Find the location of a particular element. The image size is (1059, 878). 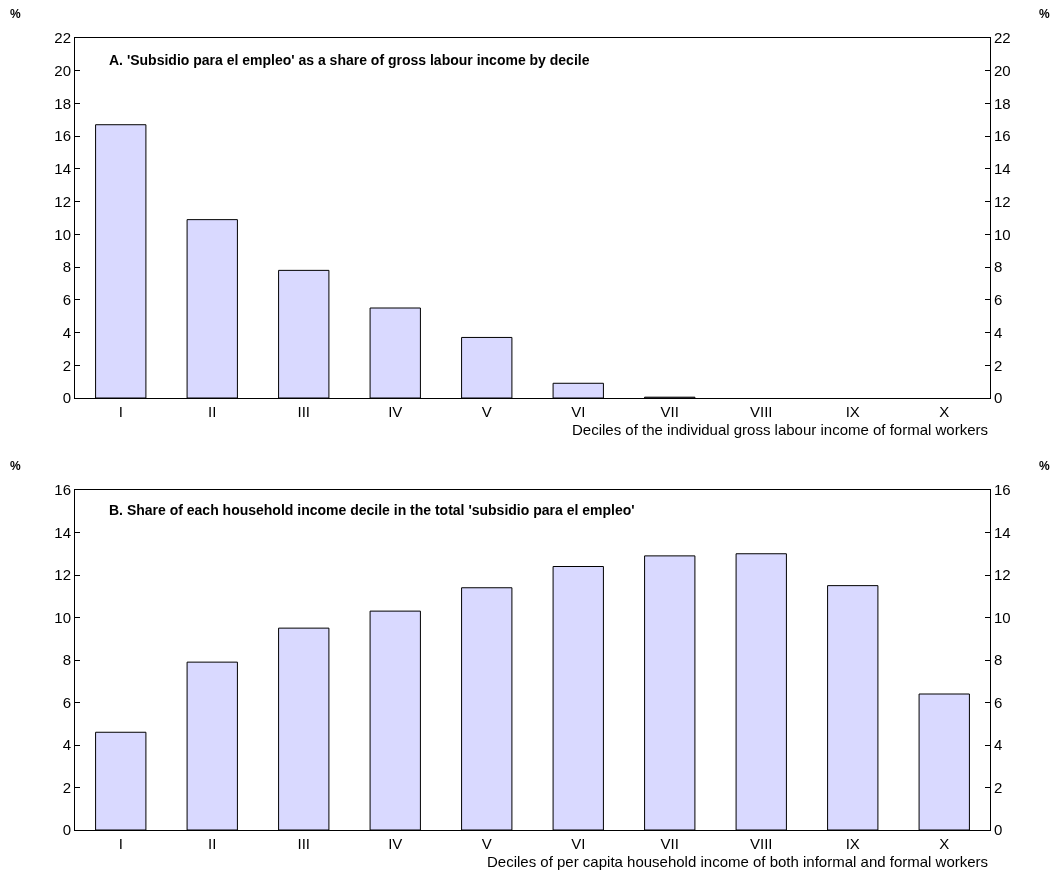

y-tick-label: 18 is located at coordinates (62, 103).